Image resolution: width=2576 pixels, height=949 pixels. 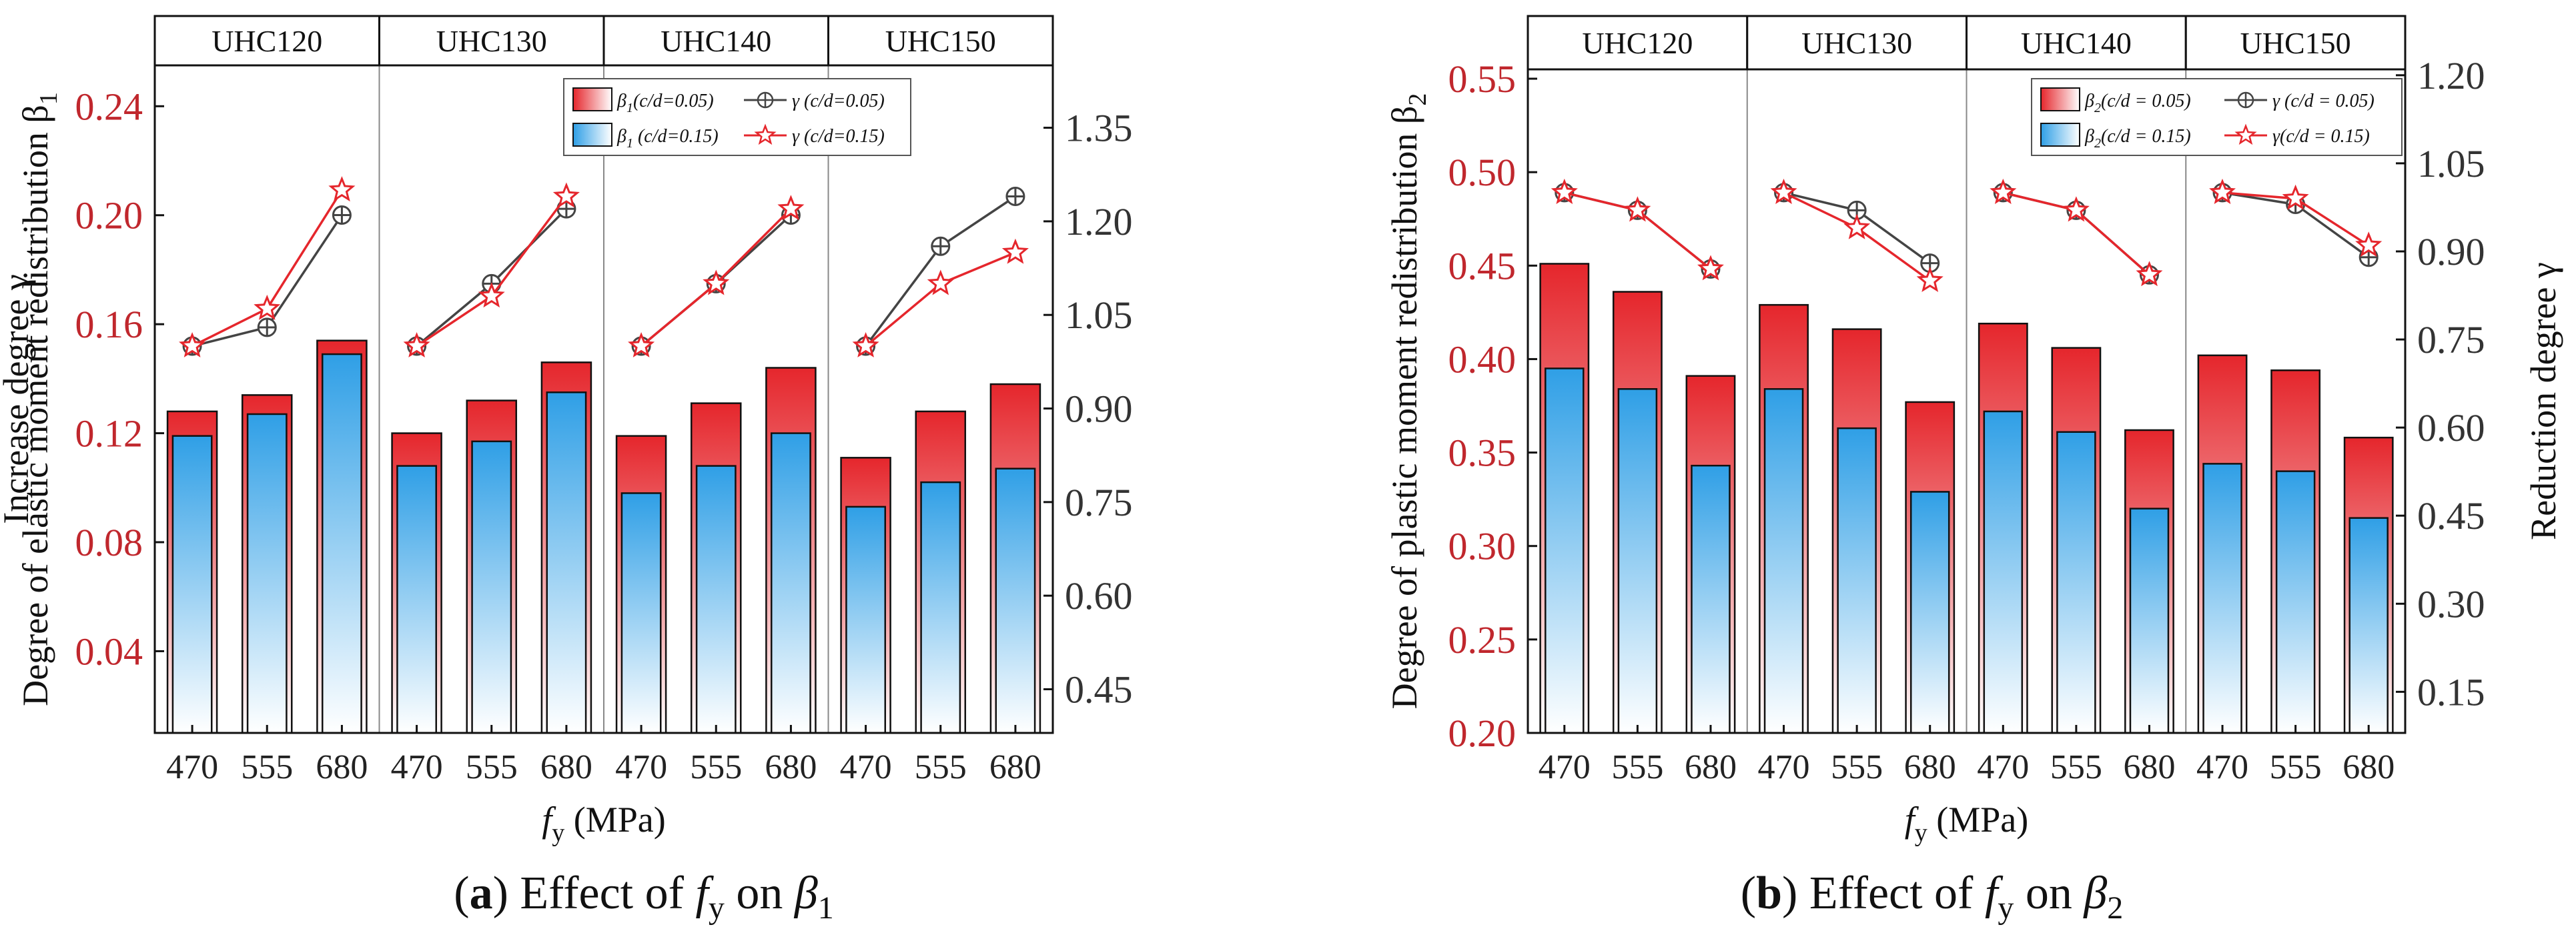 I want to click on pa-header-cell-UHC120, so click(x=266, y=41).